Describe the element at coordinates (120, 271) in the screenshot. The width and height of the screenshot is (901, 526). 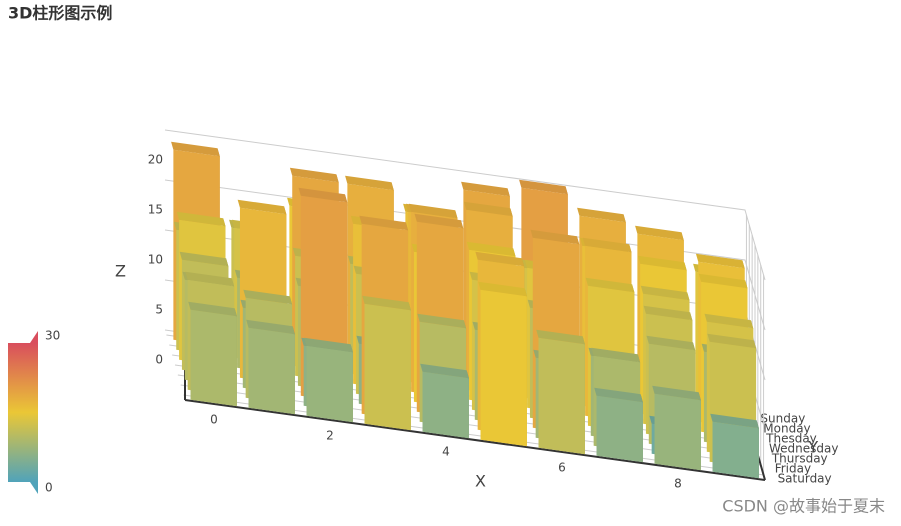
I see `z-axis-label: Z` at that location.